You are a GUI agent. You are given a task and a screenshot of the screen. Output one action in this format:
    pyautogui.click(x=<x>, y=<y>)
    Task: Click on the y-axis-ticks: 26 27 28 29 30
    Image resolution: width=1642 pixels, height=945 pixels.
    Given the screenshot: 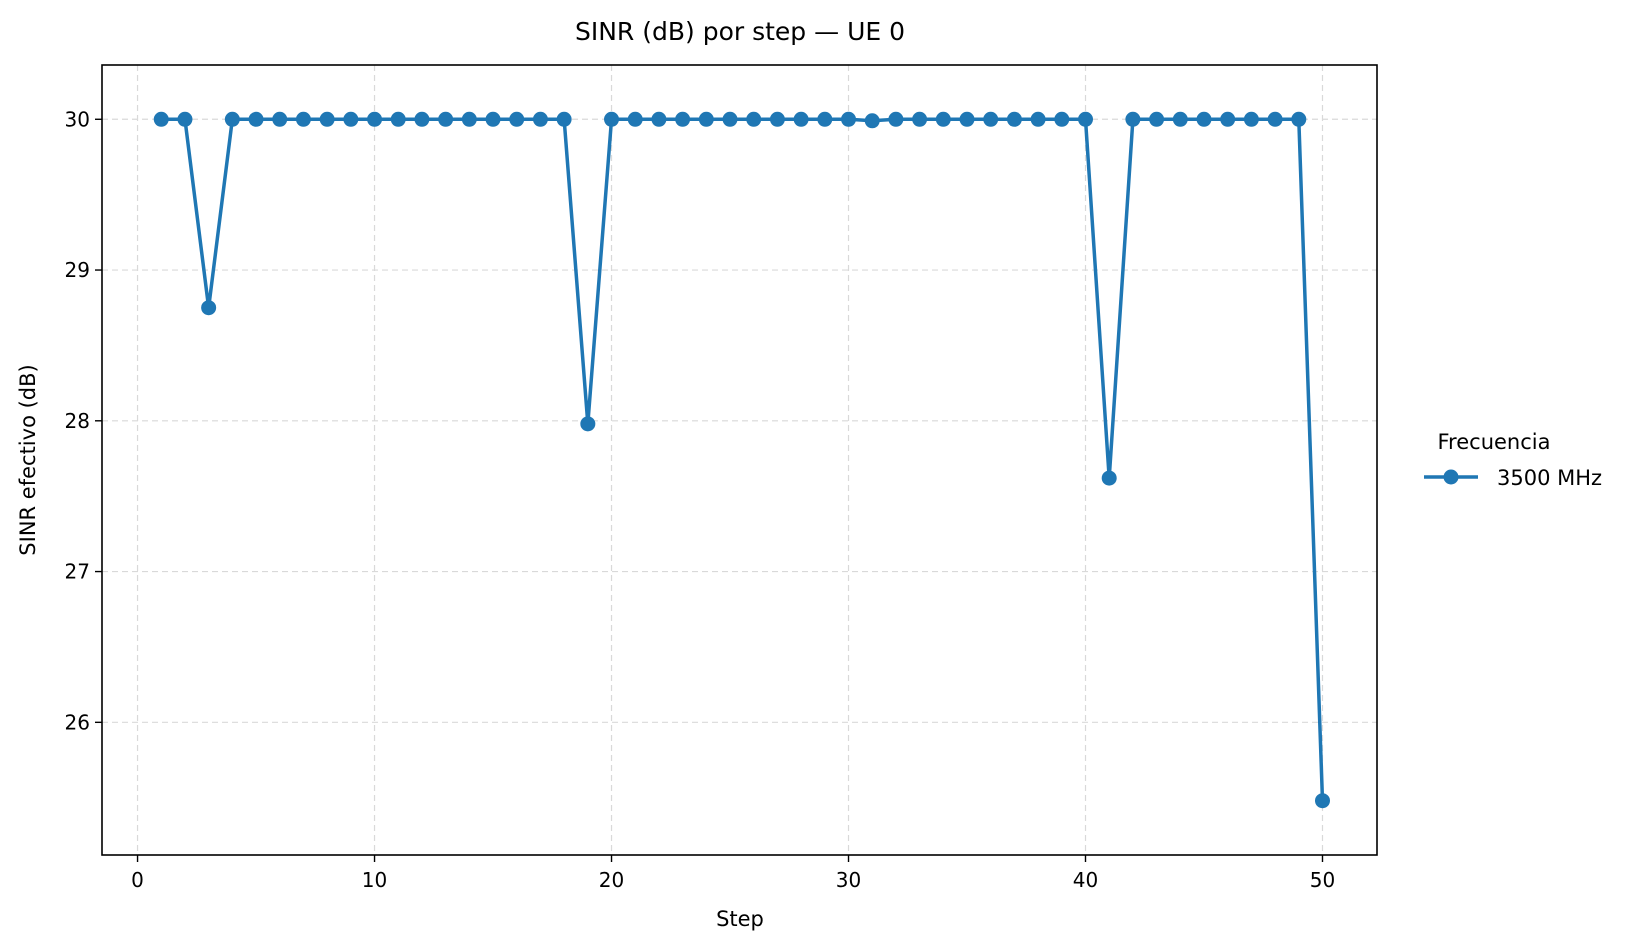 What is the action you would take?
    pyautogui.click(x=83, y=420)
    